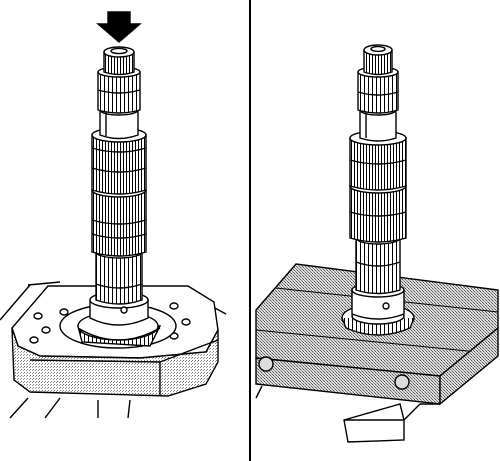  What do you see at coordinates (119, 164) in the screenshot?
I see `shaft-gear-upper` at bounding box center [119, 164].